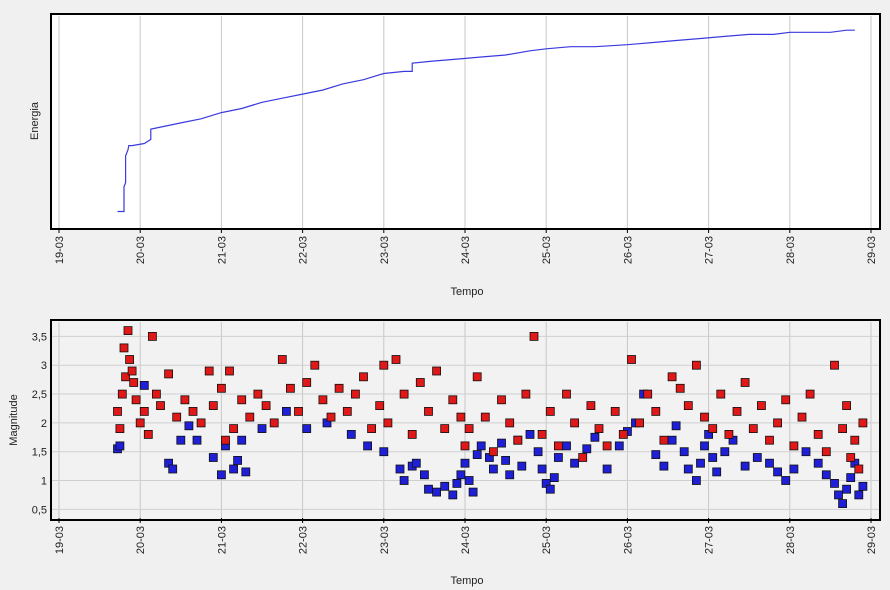  Describe the element at coordinates (710, 250) in the screenshot. I see `energy-x-tick-label: 27-03` at that location.